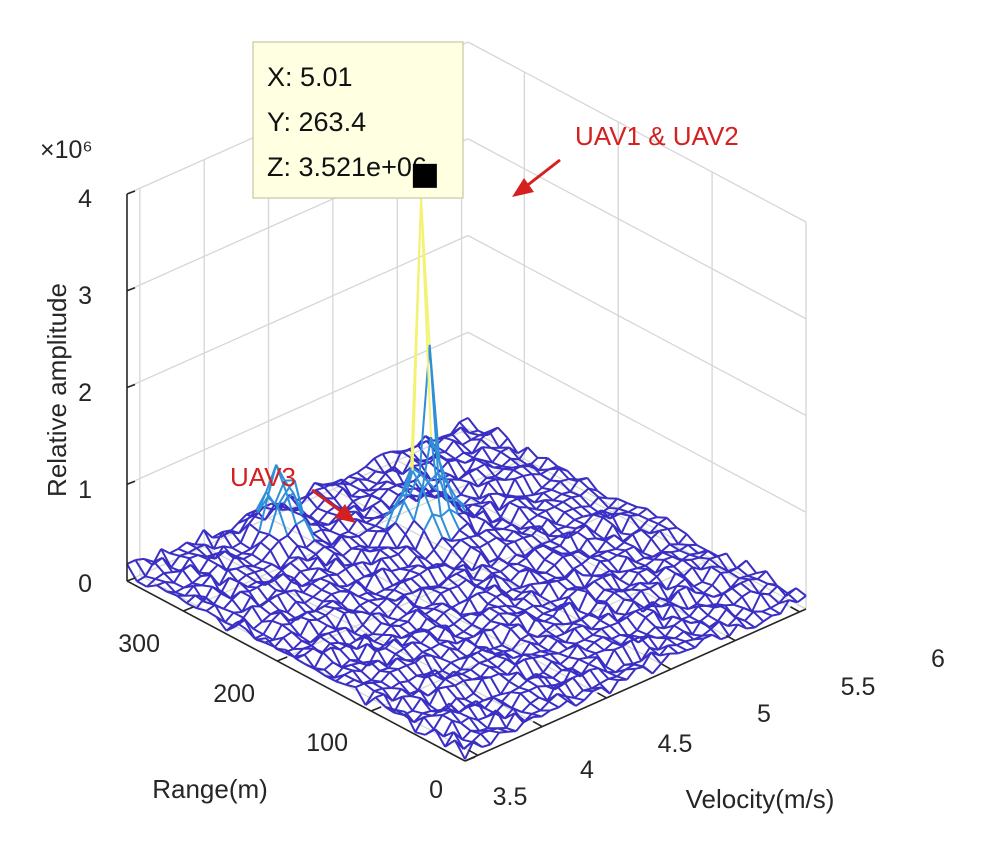  I want to click on z-tick-label-0: 0, so click(85, 584).